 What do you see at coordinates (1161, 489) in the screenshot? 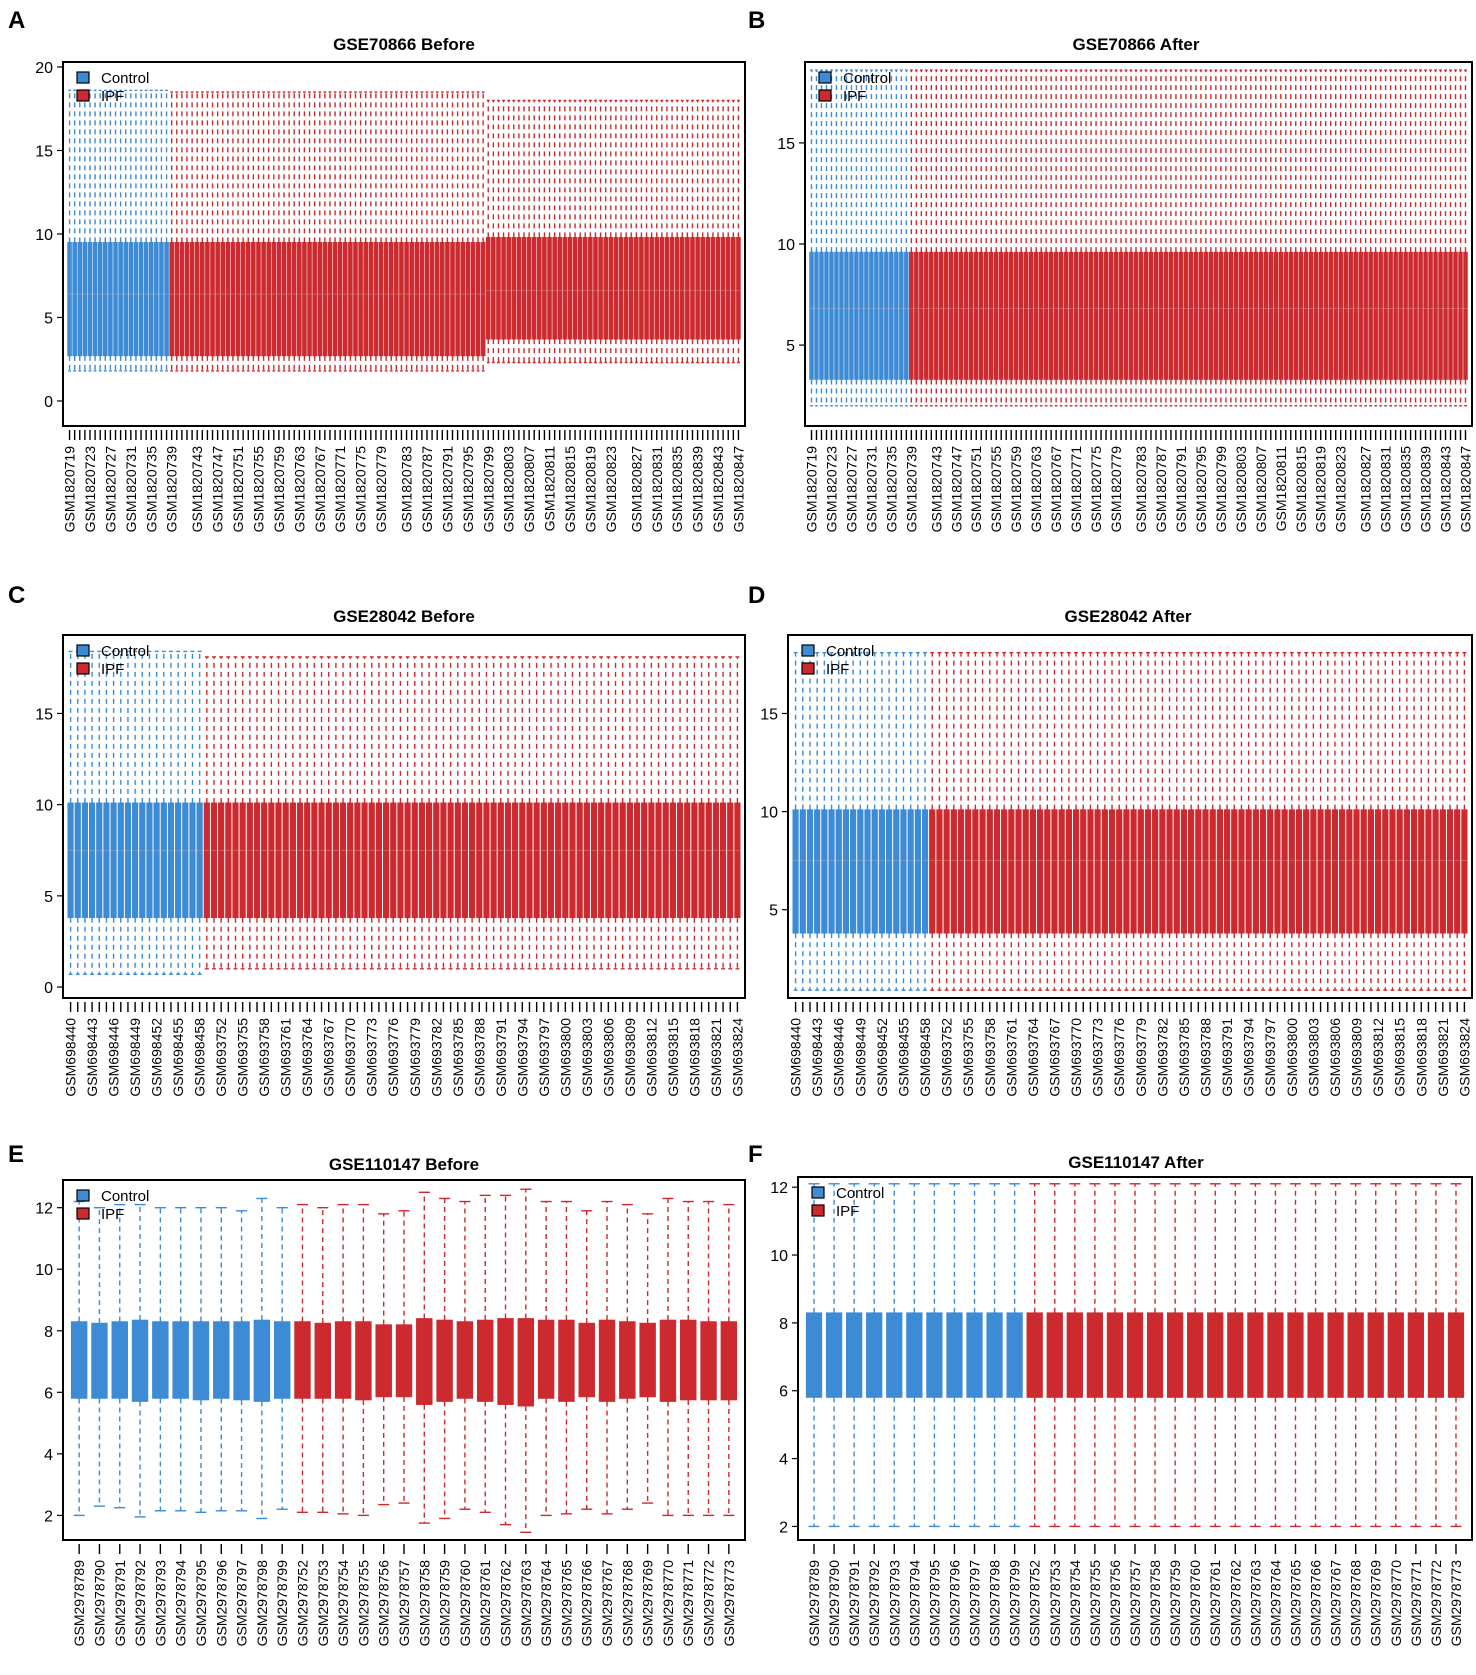
I see `x-tick-label: GSM1820787` at bounding box center [1161, 489].